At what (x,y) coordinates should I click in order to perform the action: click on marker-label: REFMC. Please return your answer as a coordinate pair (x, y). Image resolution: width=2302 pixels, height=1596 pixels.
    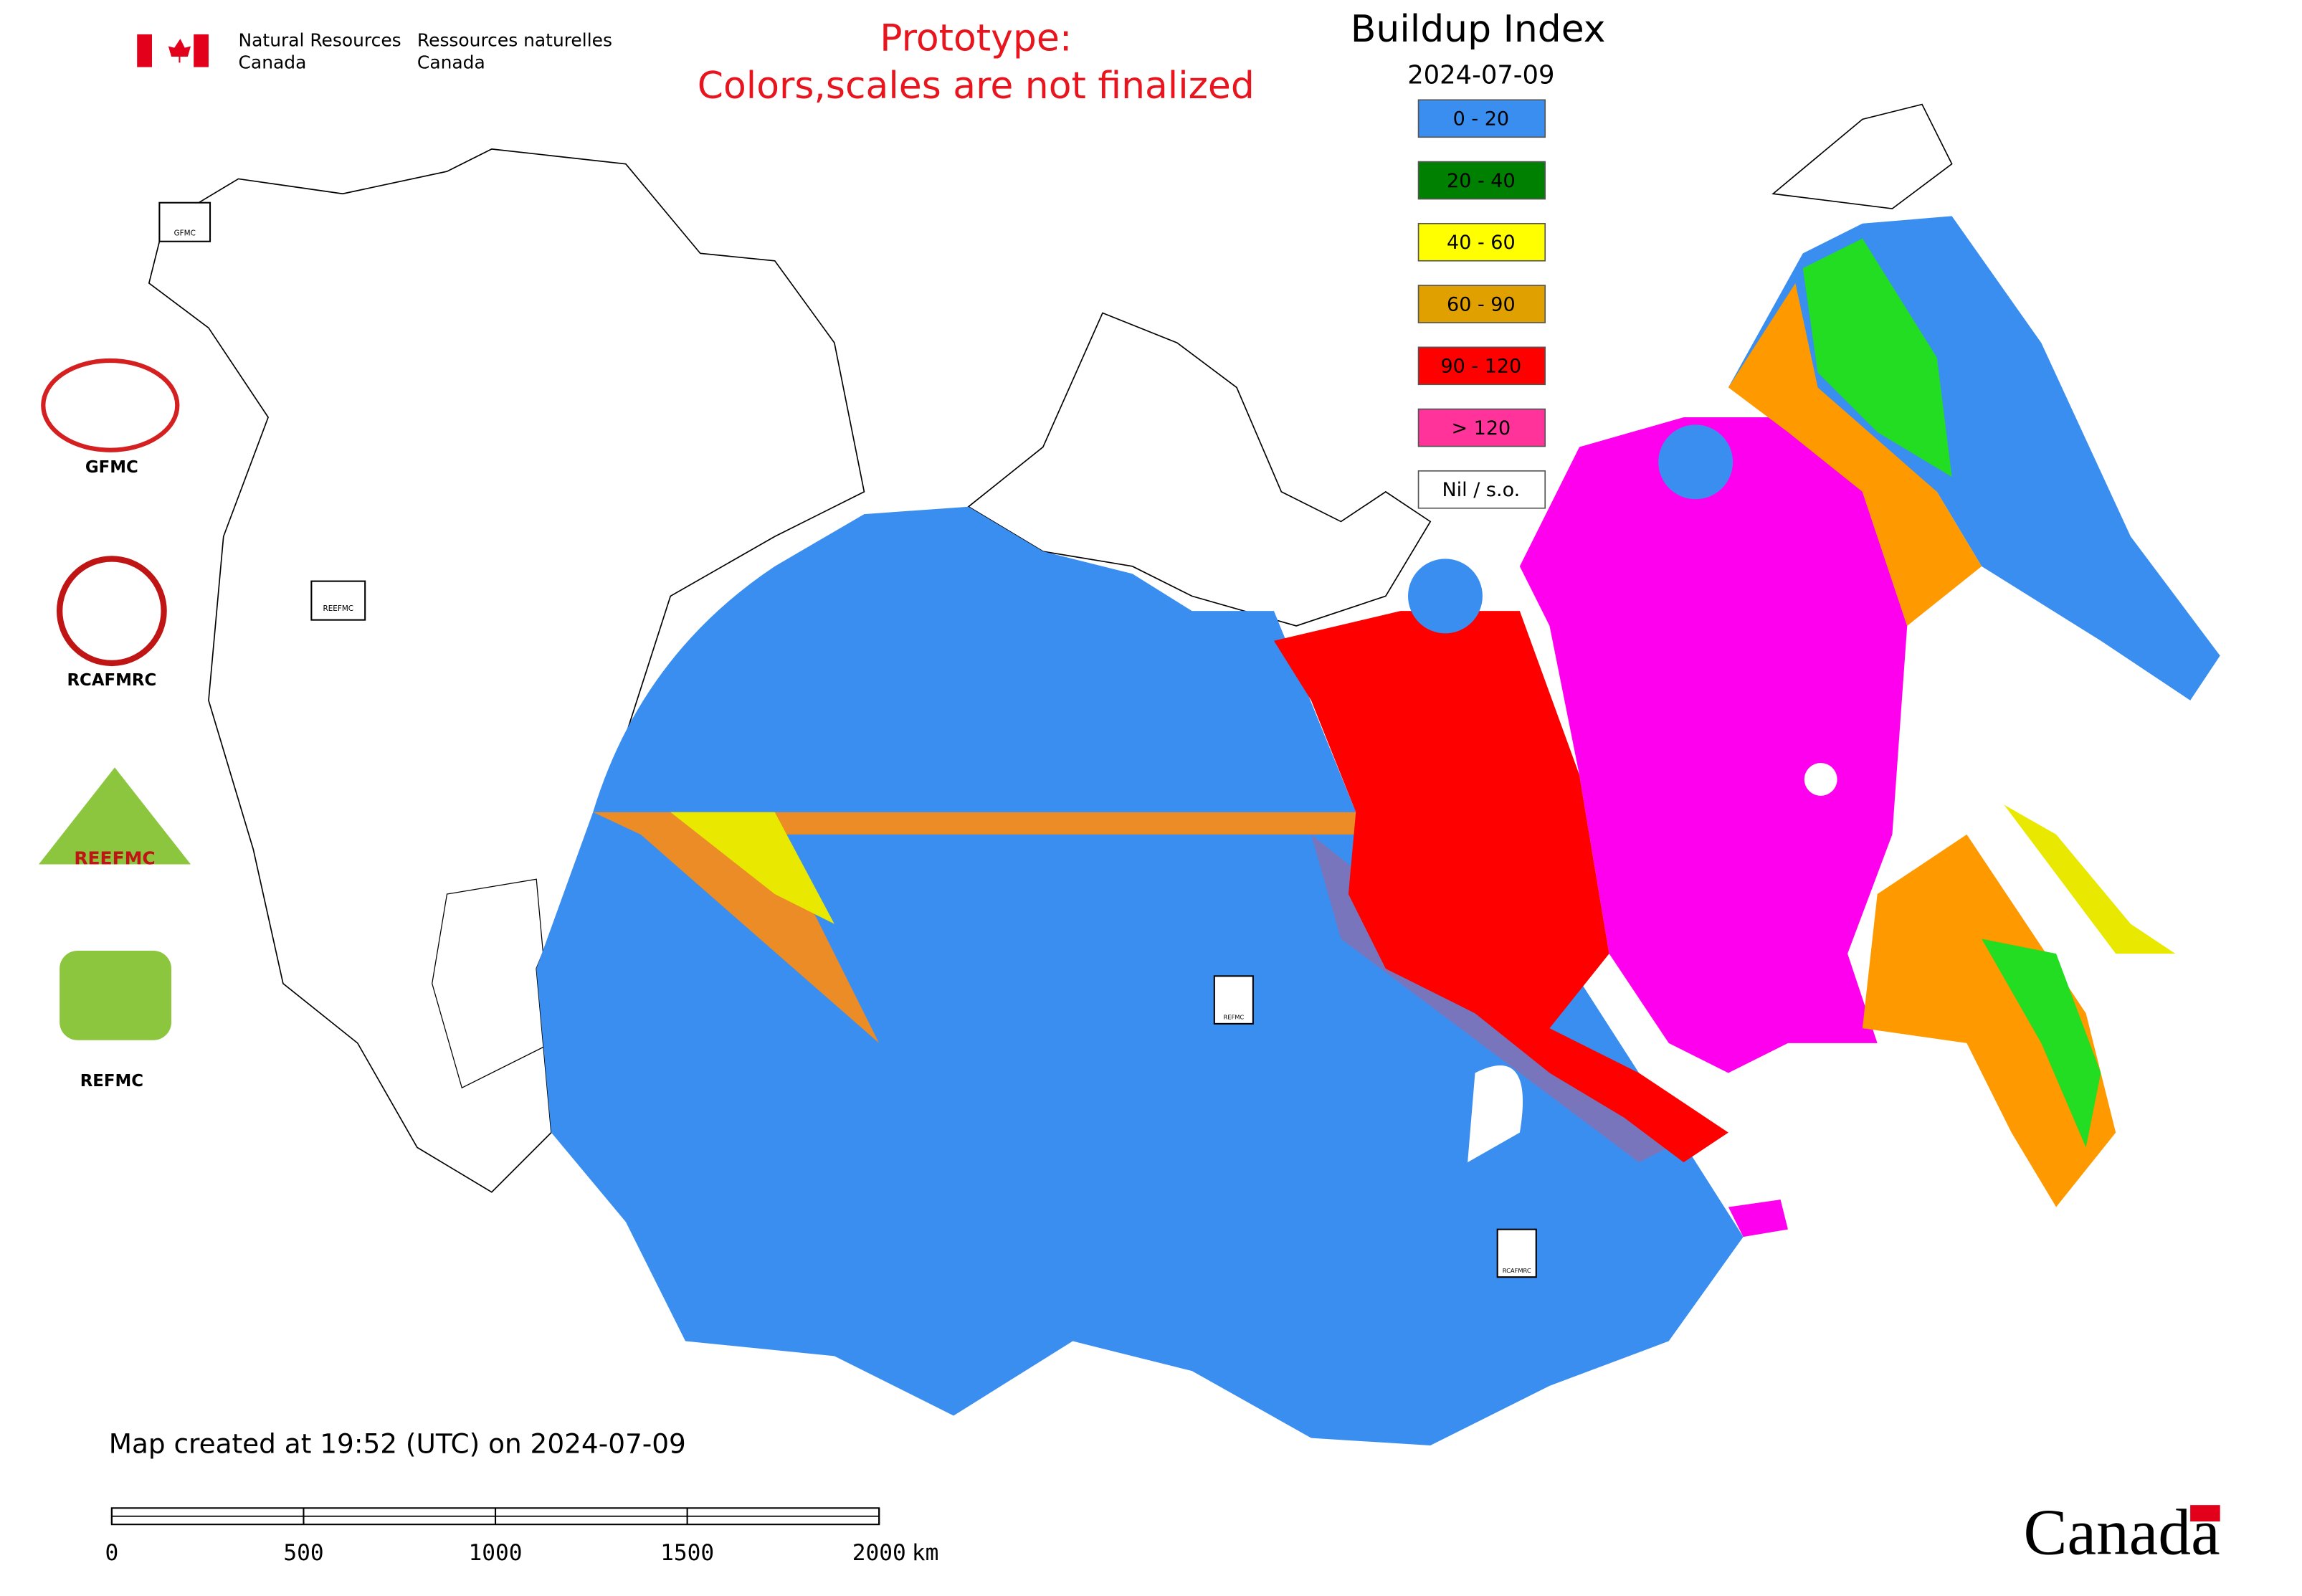
    Looking at the image, I should click on (1234, 1017).